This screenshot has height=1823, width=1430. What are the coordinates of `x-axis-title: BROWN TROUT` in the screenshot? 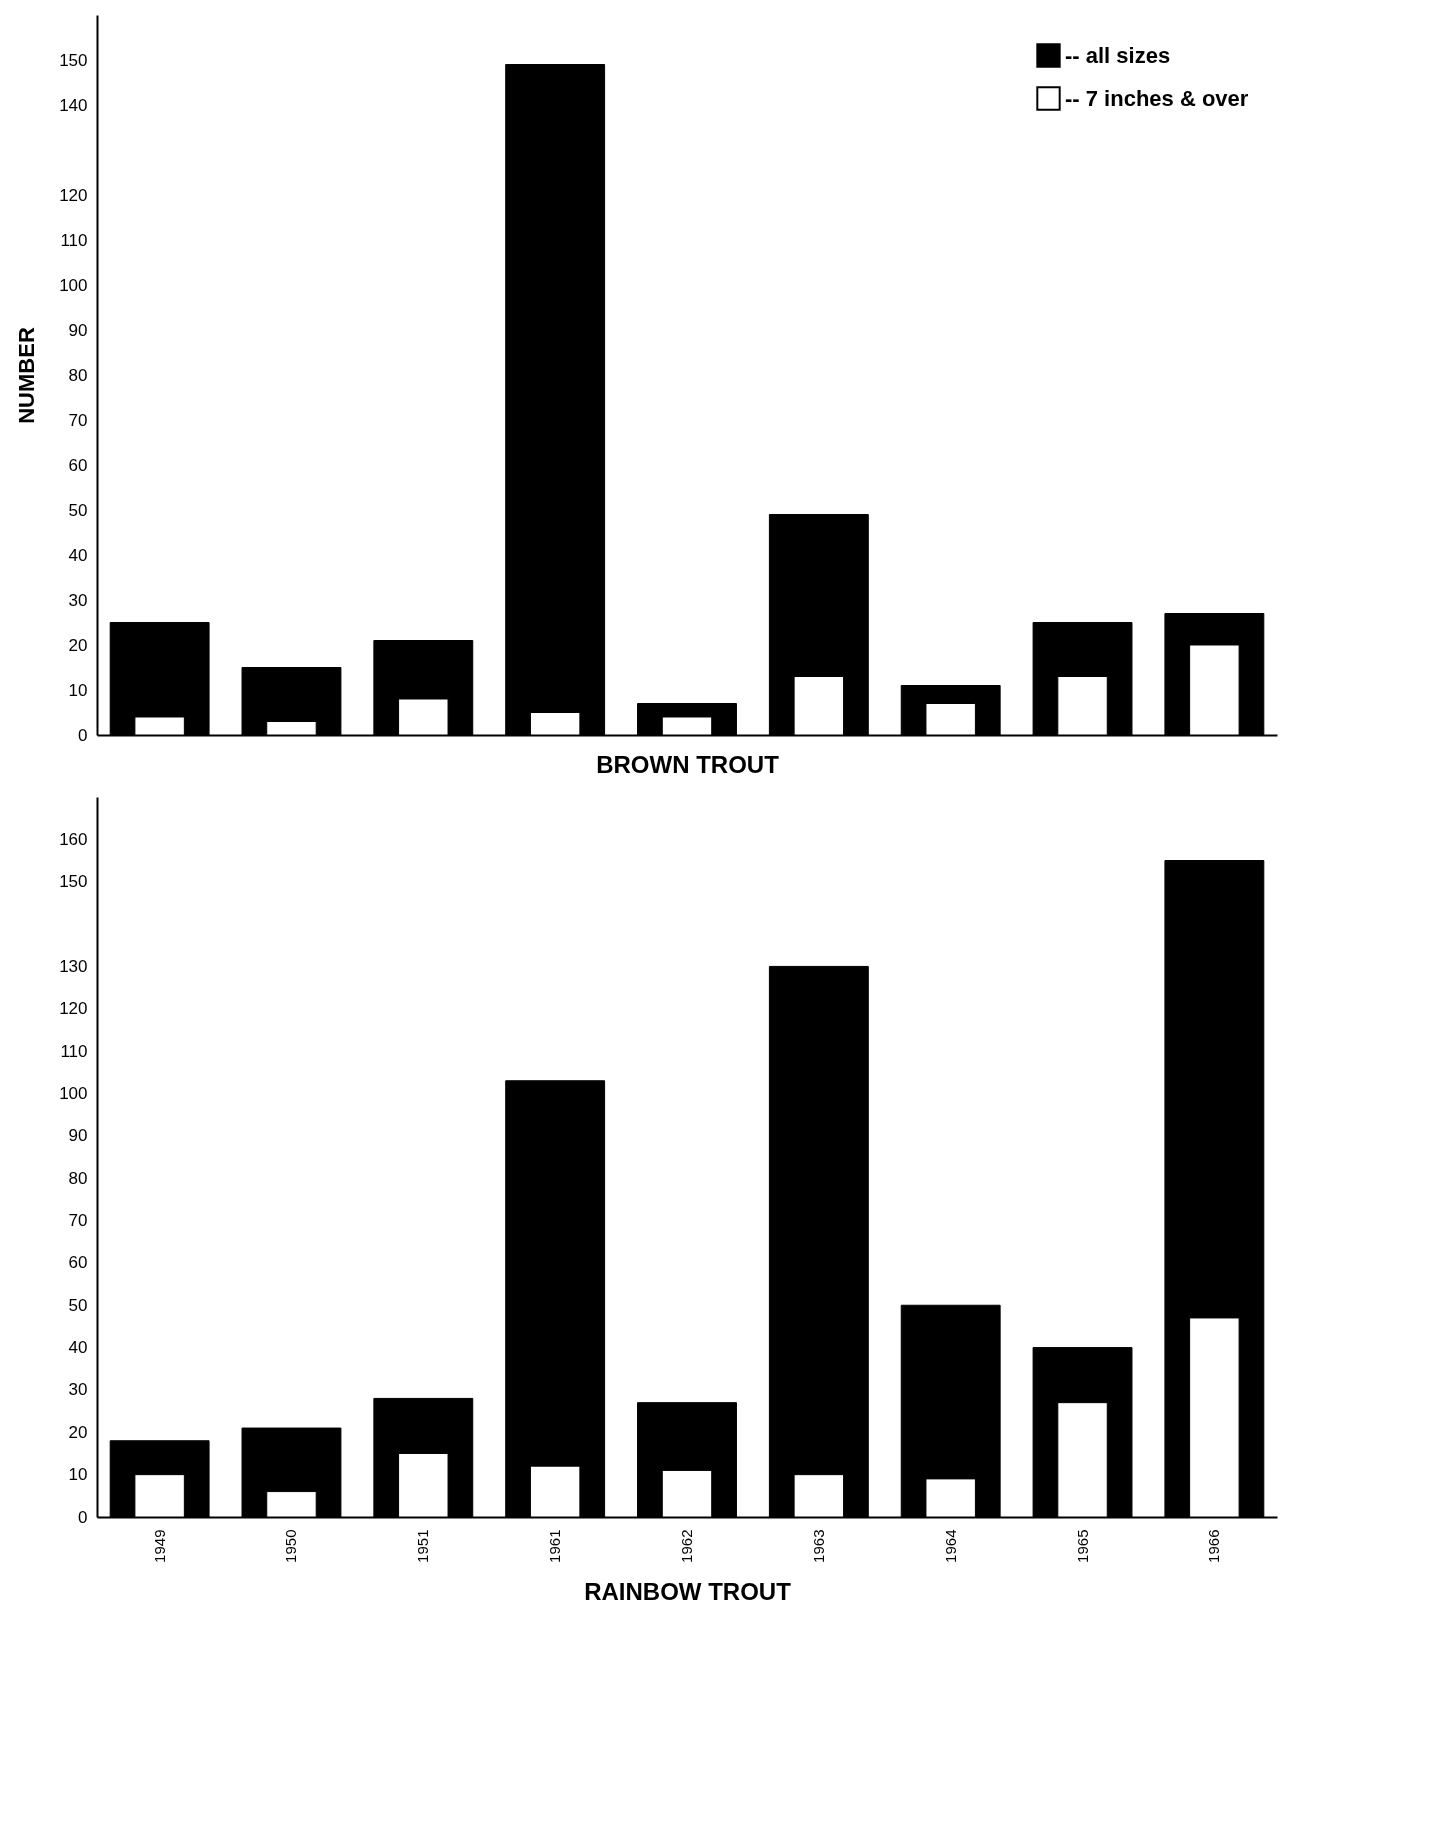 It's located at (688, 764).